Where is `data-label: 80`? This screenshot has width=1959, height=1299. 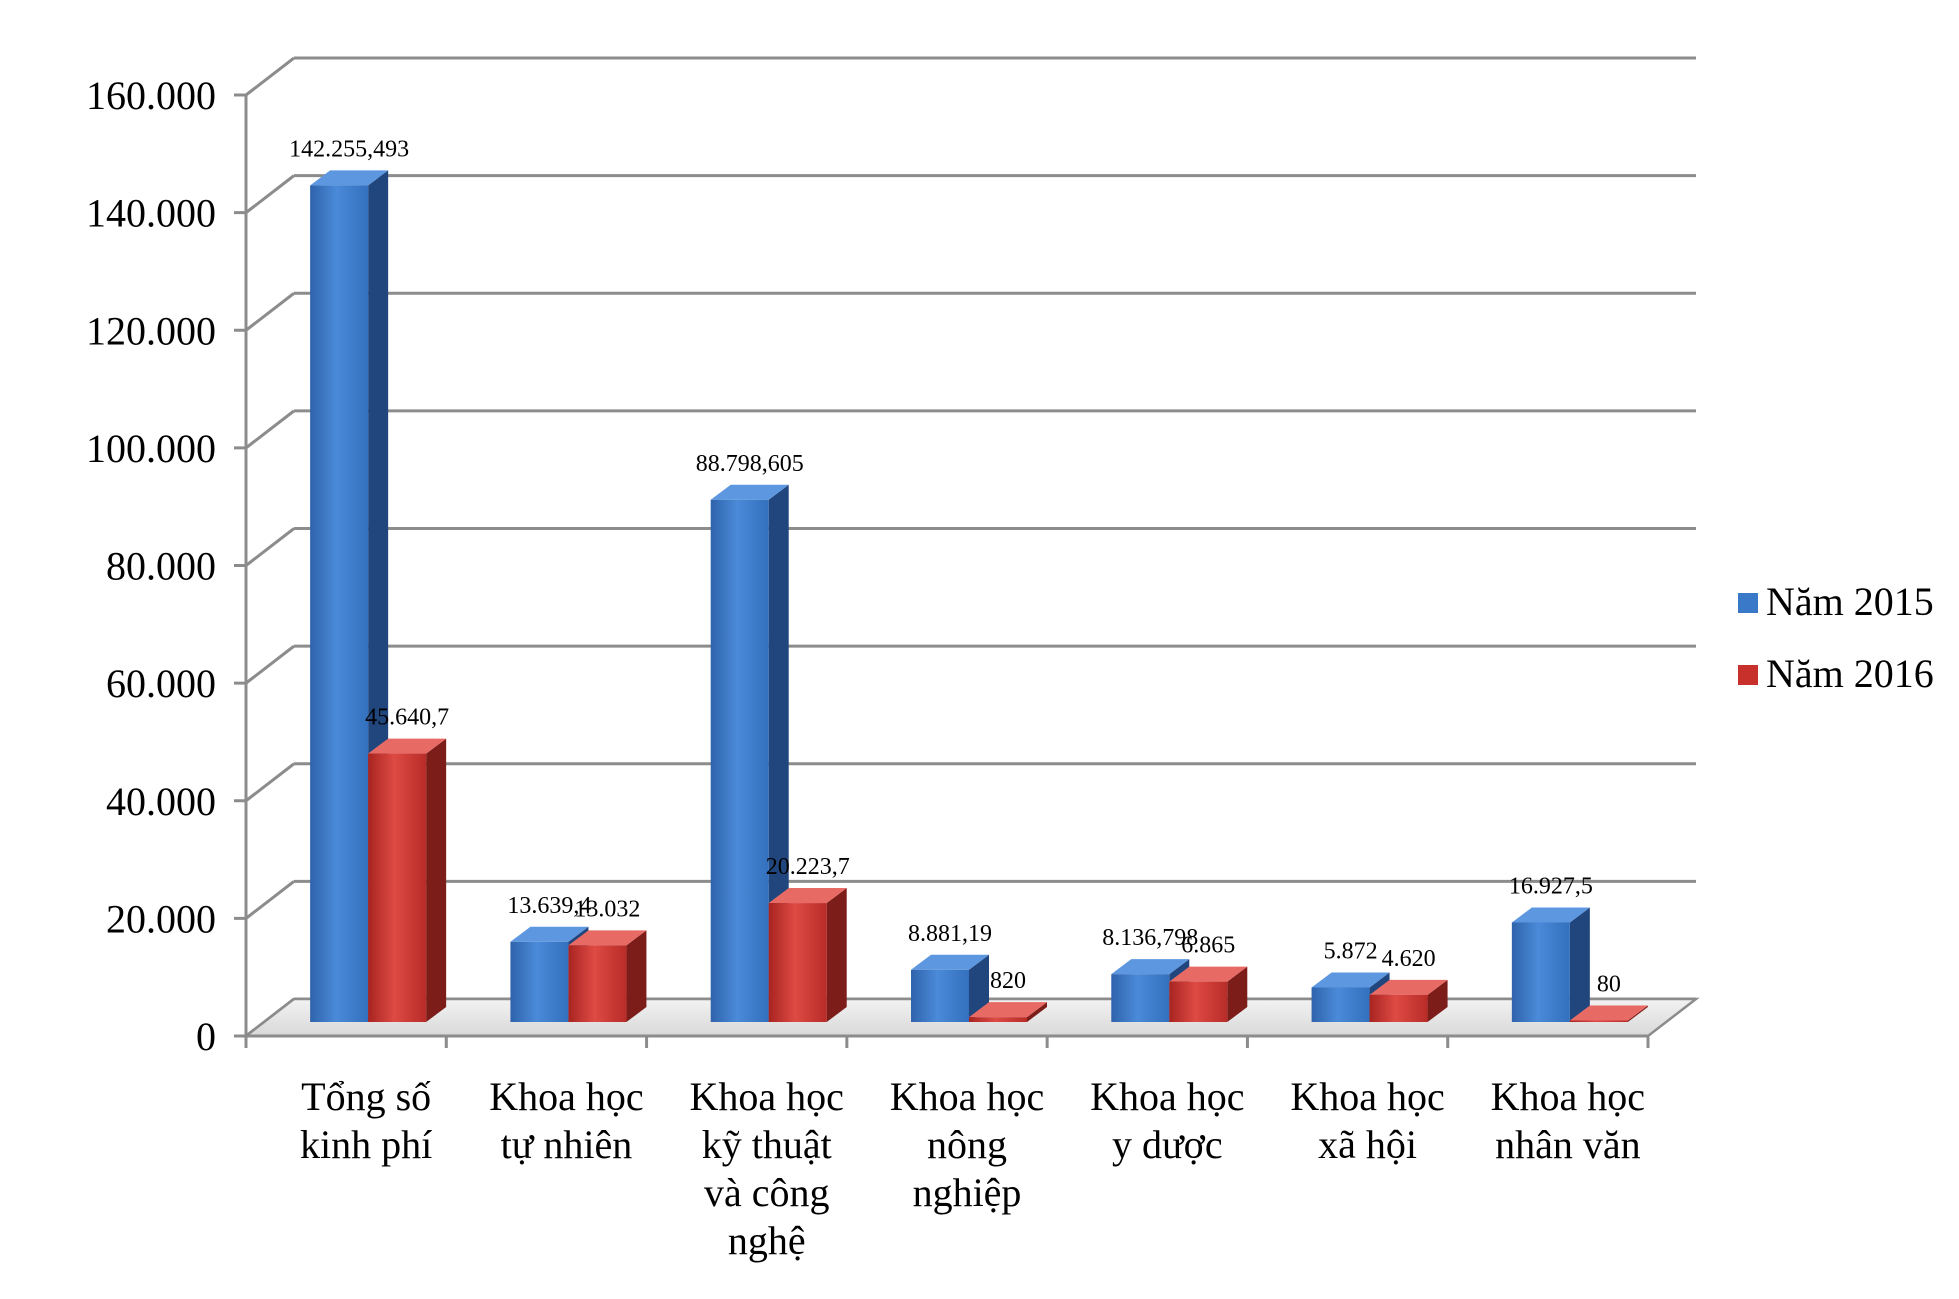 data-label: 80 is located at coordinates (1609, 985).